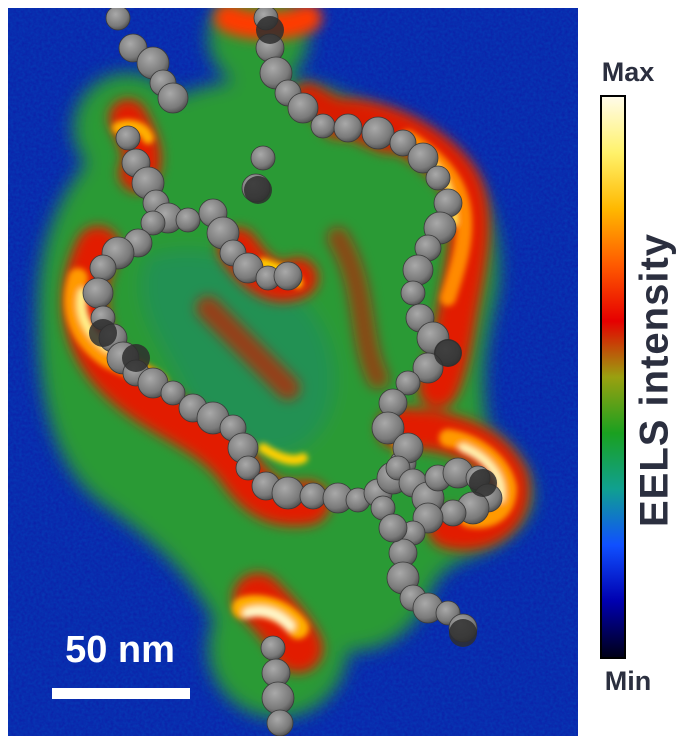  What do you see at coordinates (628, 681) in the screenshot?
I see `colorbar-min-label: Min` at bounding box center [628, 681].